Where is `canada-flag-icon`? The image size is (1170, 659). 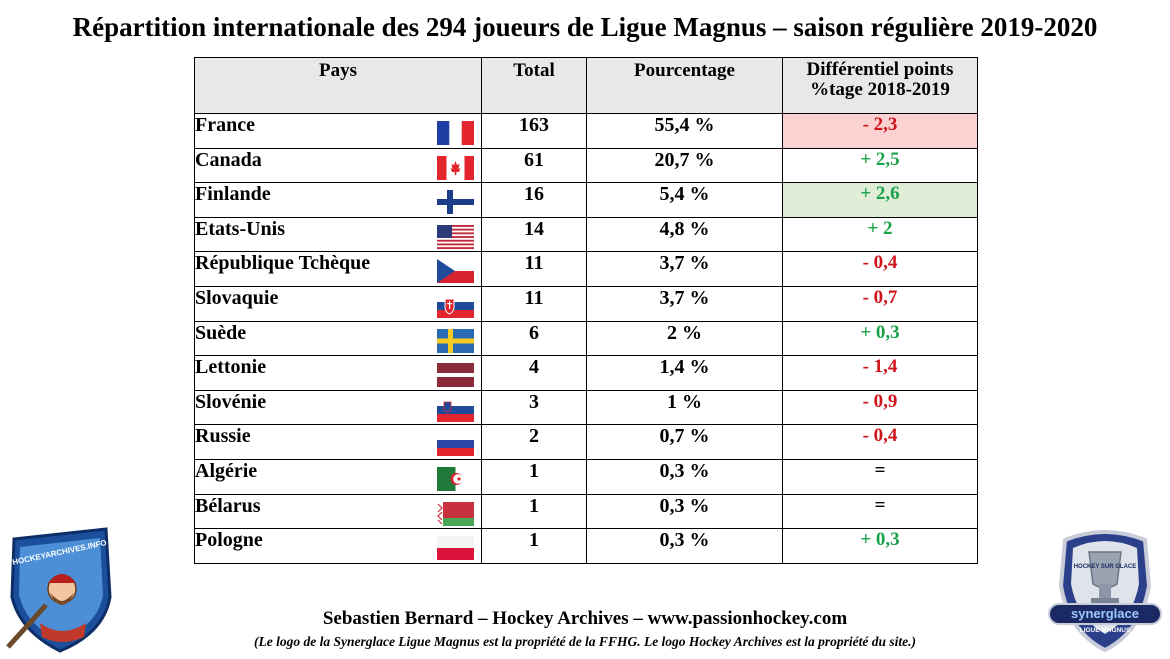
canada-flag-icon is located at coordinates (455, 167).